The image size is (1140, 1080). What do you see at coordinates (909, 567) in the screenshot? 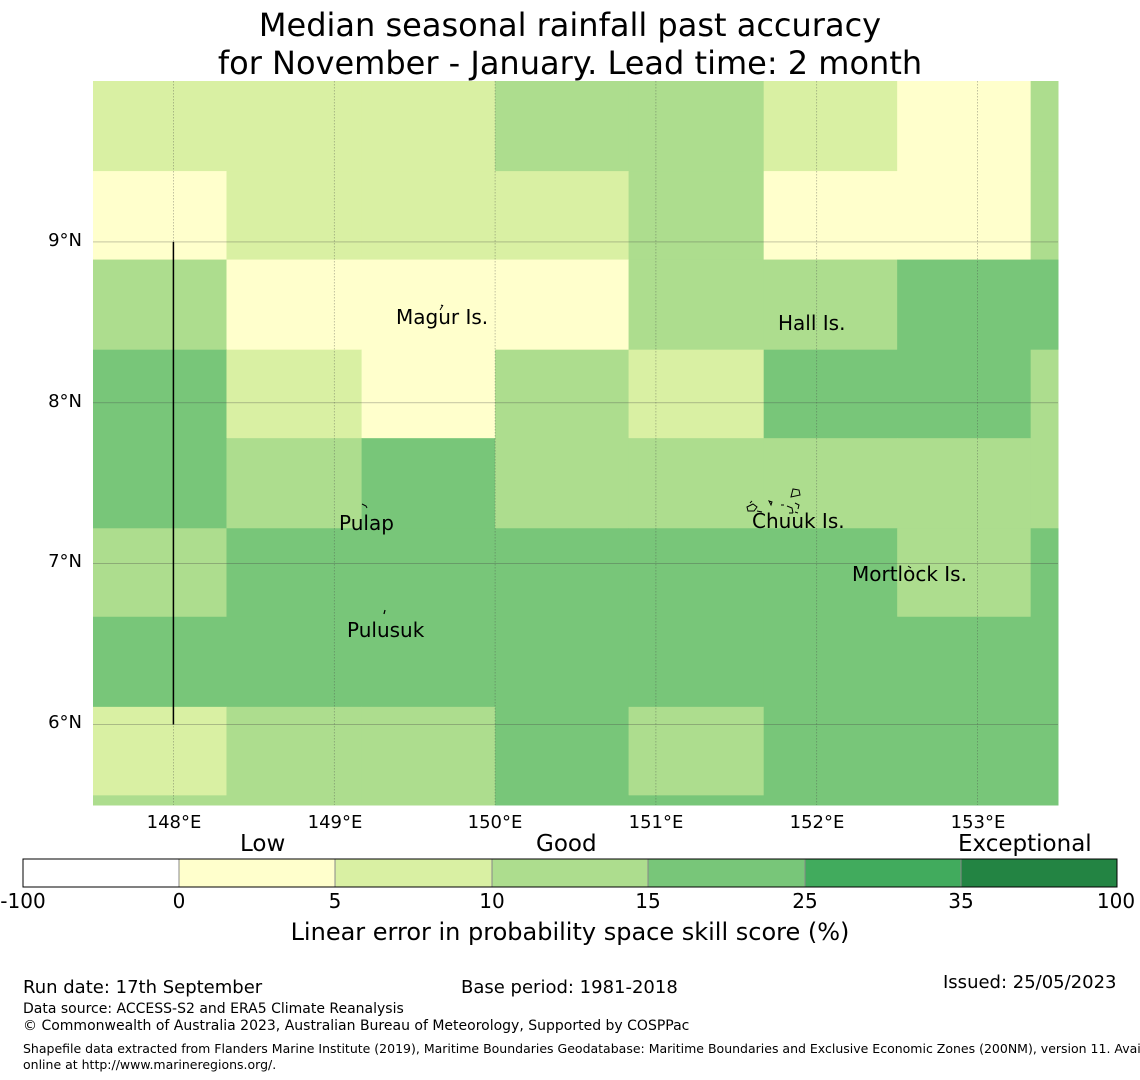
I see `mortlock-island-shape` at bounding box center [909, 567].